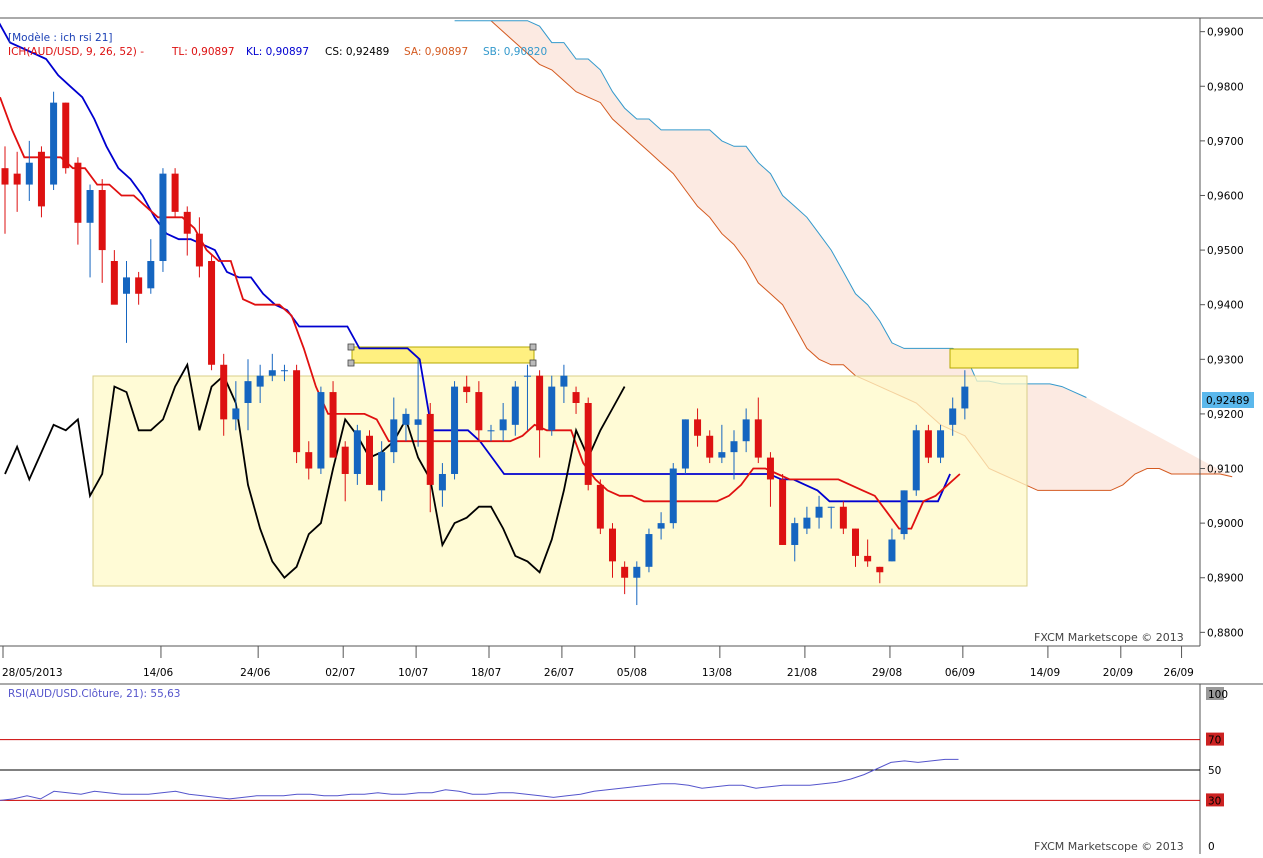  Describe the element at coordinates (1045, 673) in the screenshot. I see `date-tick-label: 14/09` at that location.